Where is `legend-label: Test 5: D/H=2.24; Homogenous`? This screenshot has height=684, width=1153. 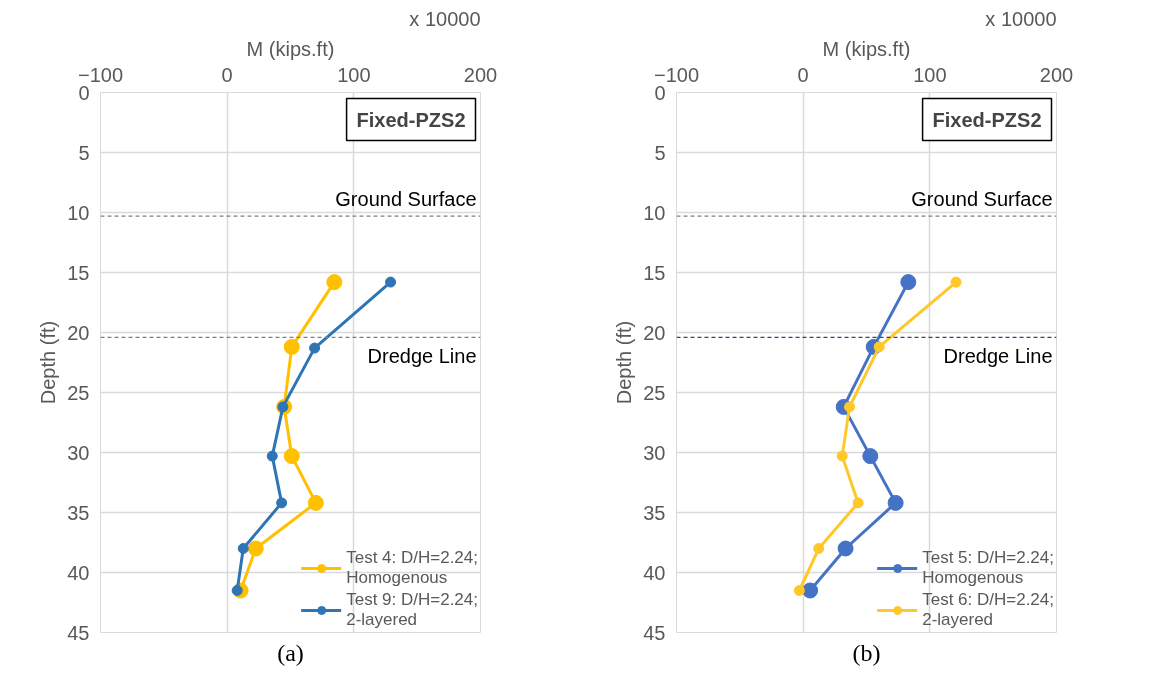
legend-label: Test 5: D/H=2.24; Homogenous is located at coordinates (988, 568).